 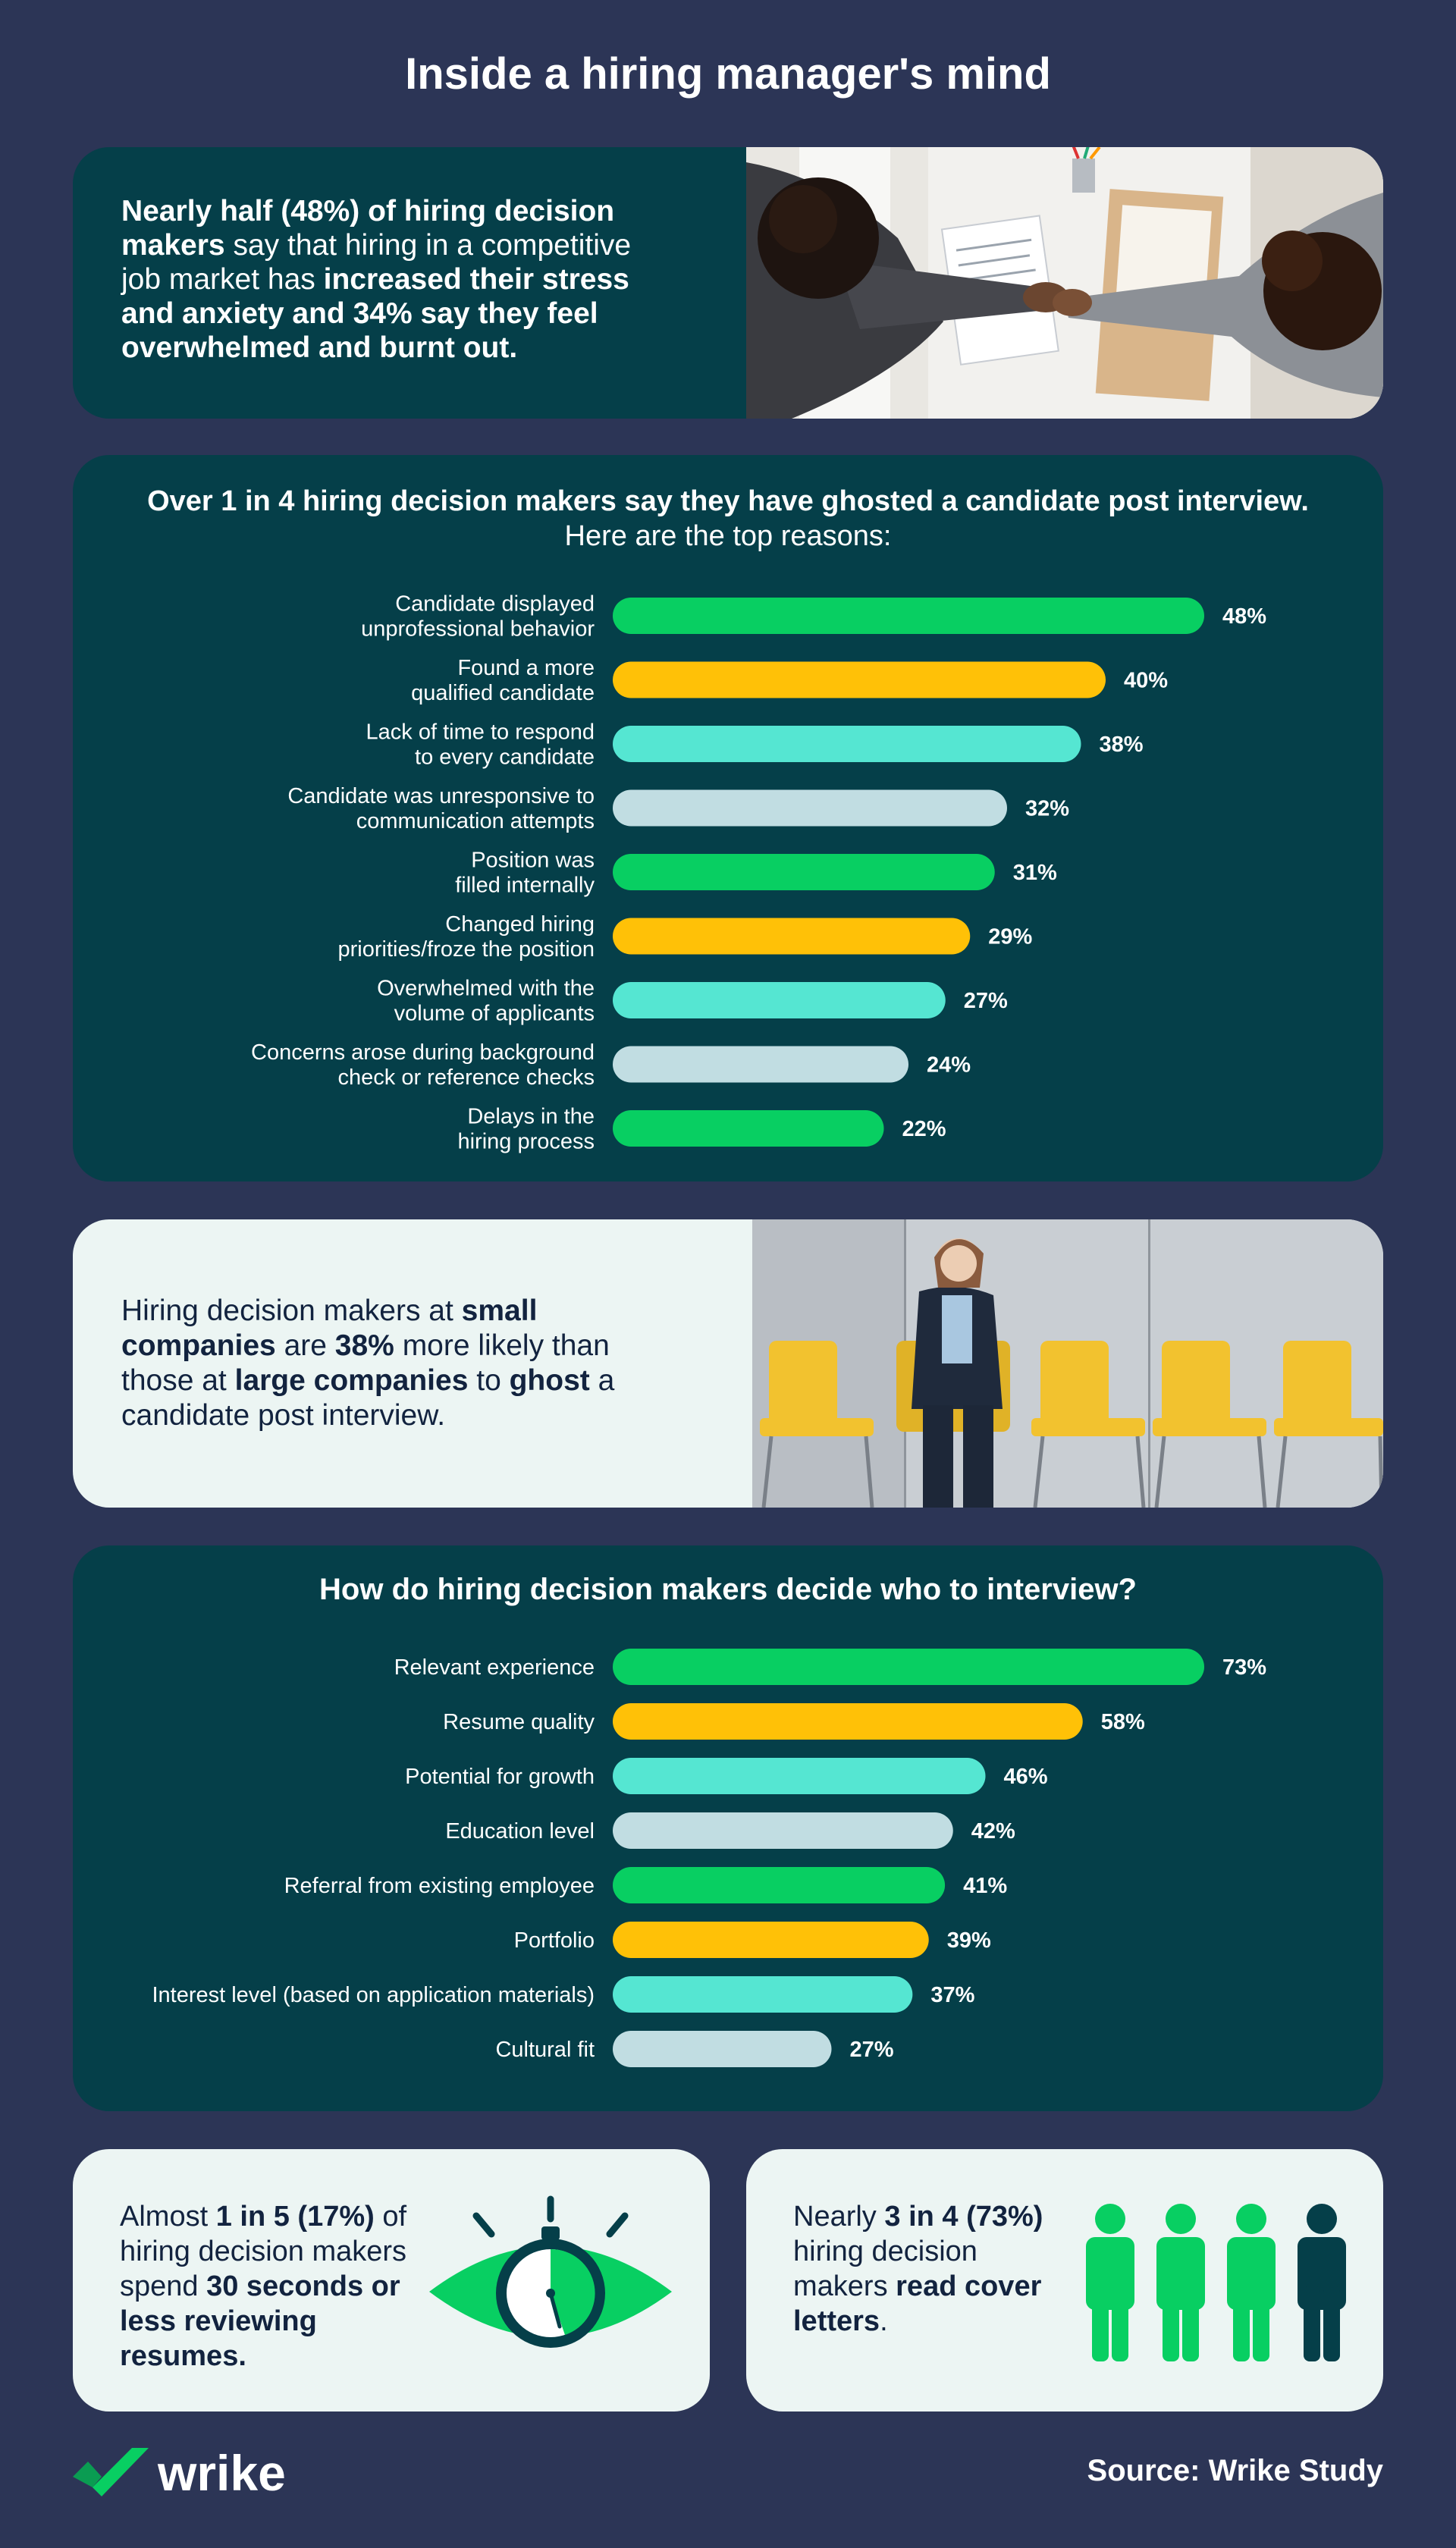 I want to click on category-label: filled internally, so click(x=525, y=886).